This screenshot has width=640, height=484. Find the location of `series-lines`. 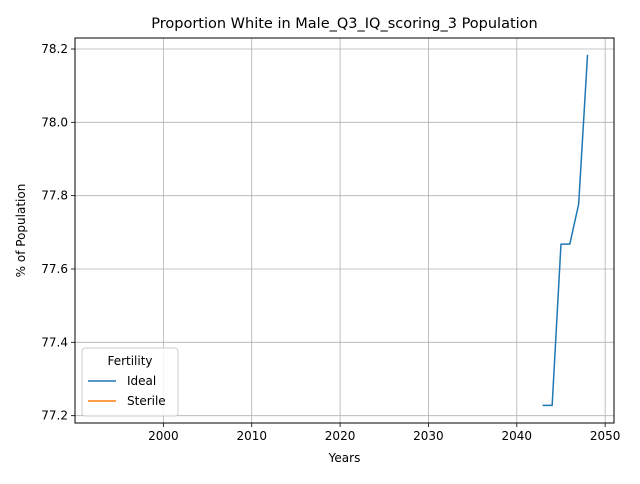

series-lines is located at coordinates (565, 230).